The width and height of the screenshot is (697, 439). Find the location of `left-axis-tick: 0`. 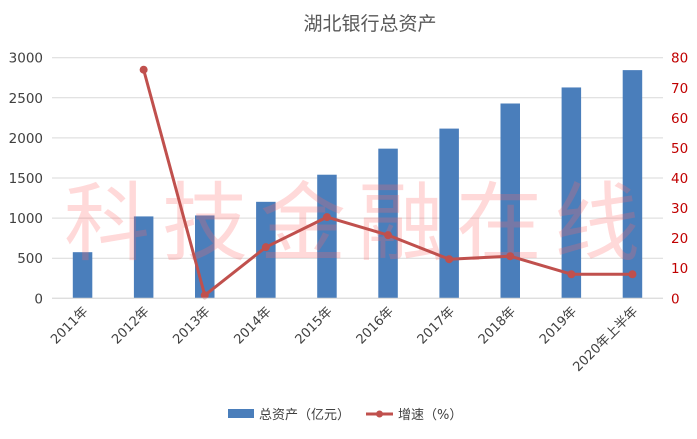

left-axis-tick: 0 is located at coordinates (38, 299).